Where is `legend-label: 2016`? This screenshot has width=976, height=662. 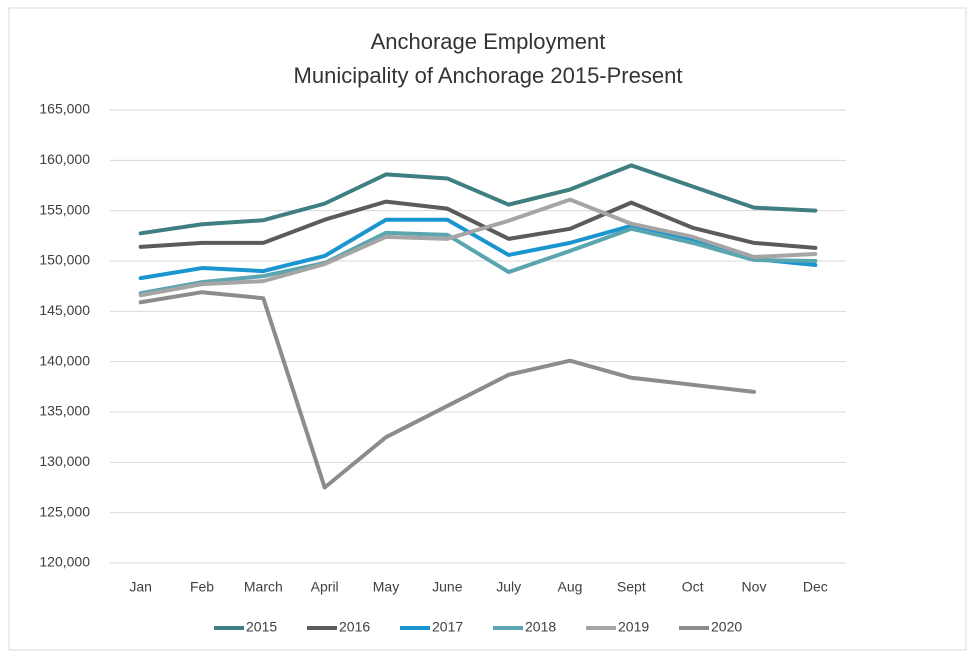 legend-label: 2016 is located at coordinates (354, 627).